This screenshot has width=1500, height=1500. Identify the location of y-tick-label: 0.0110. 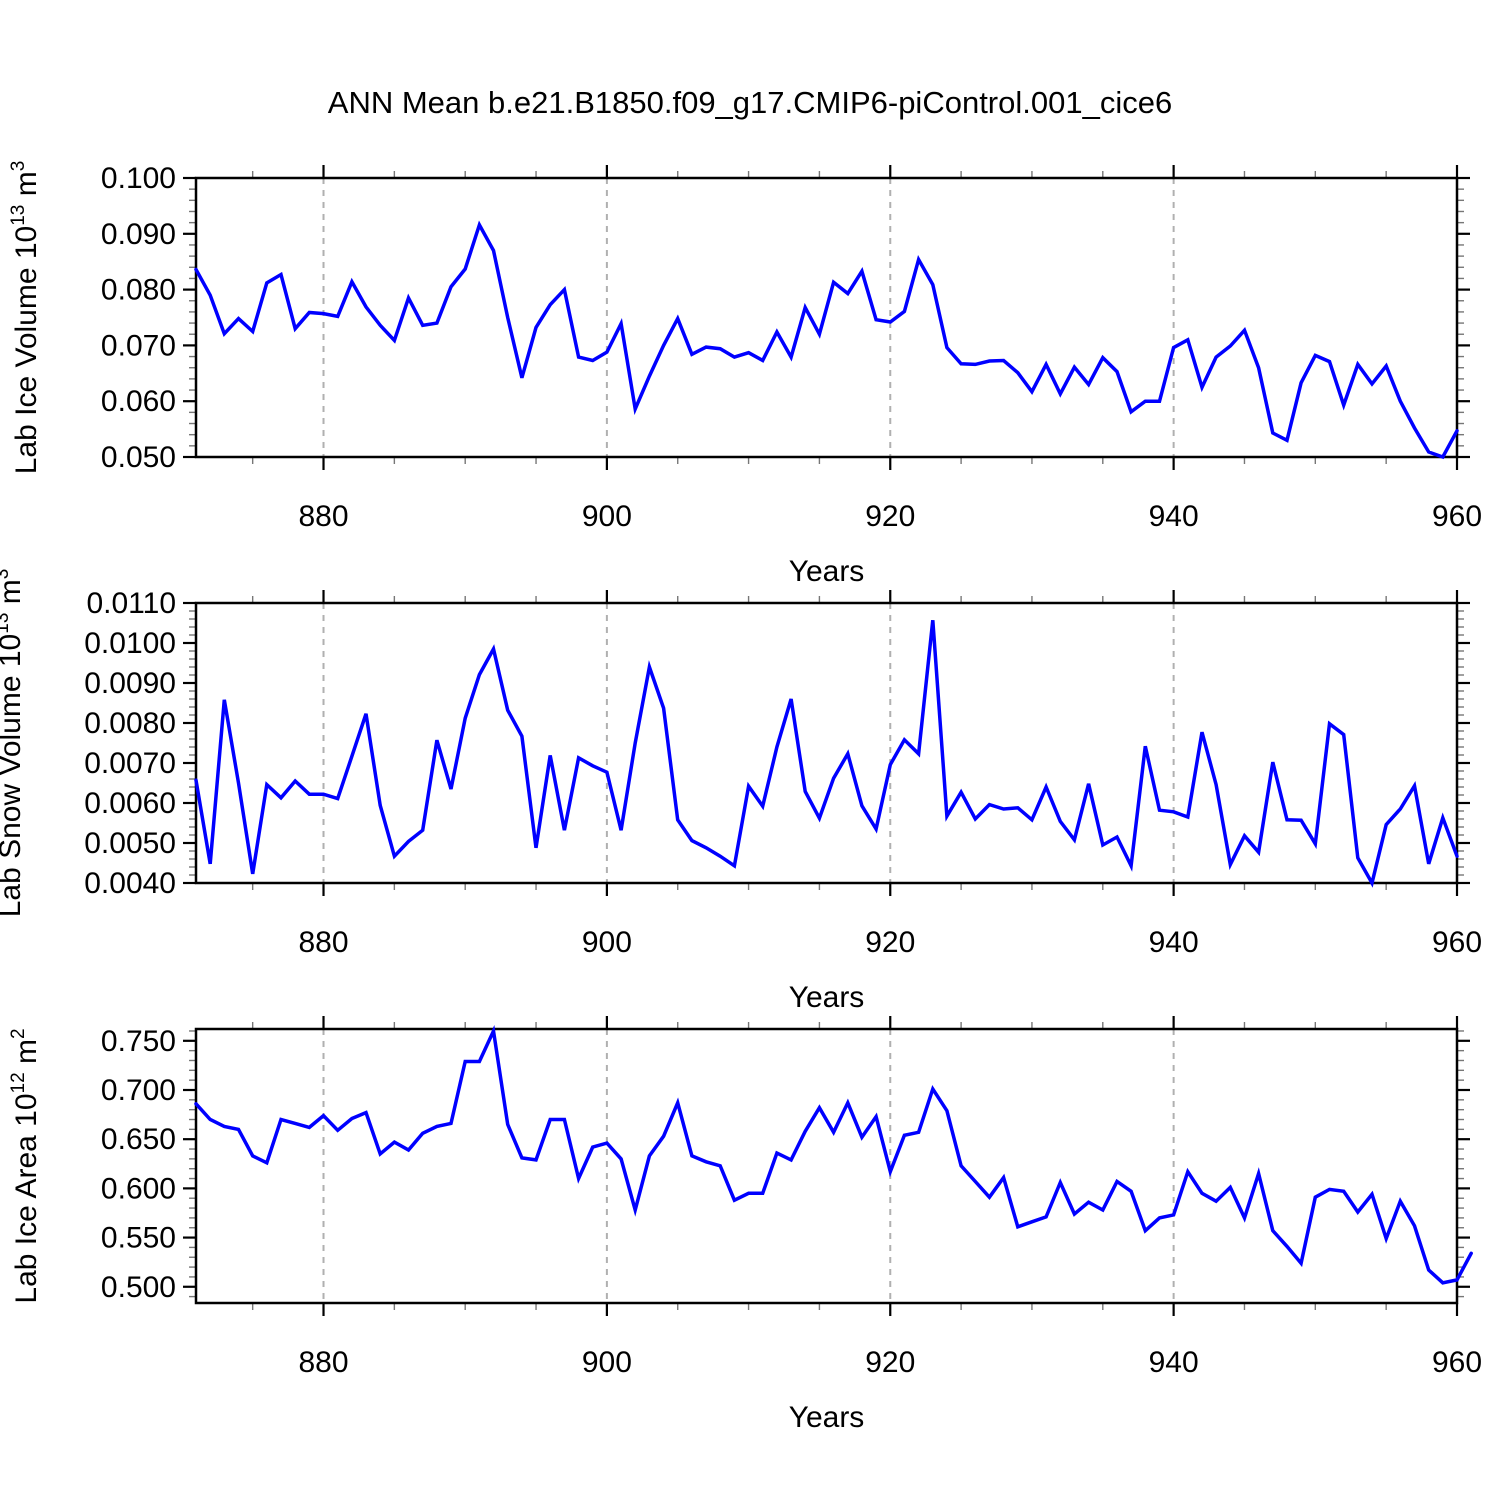
(131, 603).